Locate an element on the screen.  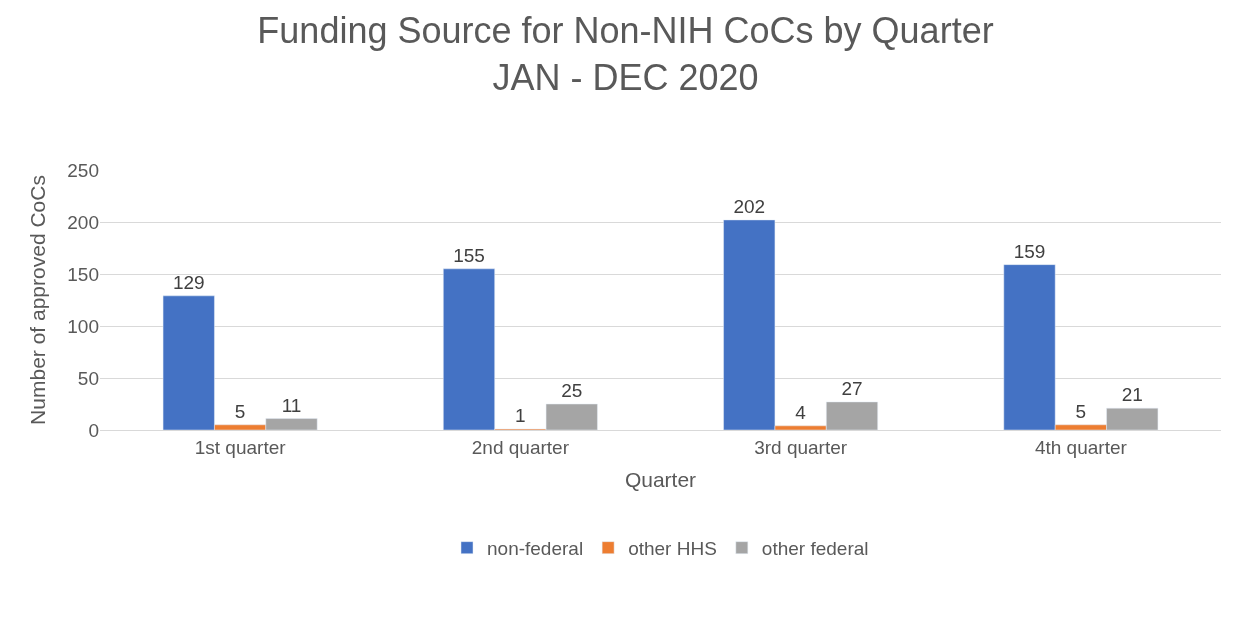
data-label: 27 is located at coordinates (852, 388).